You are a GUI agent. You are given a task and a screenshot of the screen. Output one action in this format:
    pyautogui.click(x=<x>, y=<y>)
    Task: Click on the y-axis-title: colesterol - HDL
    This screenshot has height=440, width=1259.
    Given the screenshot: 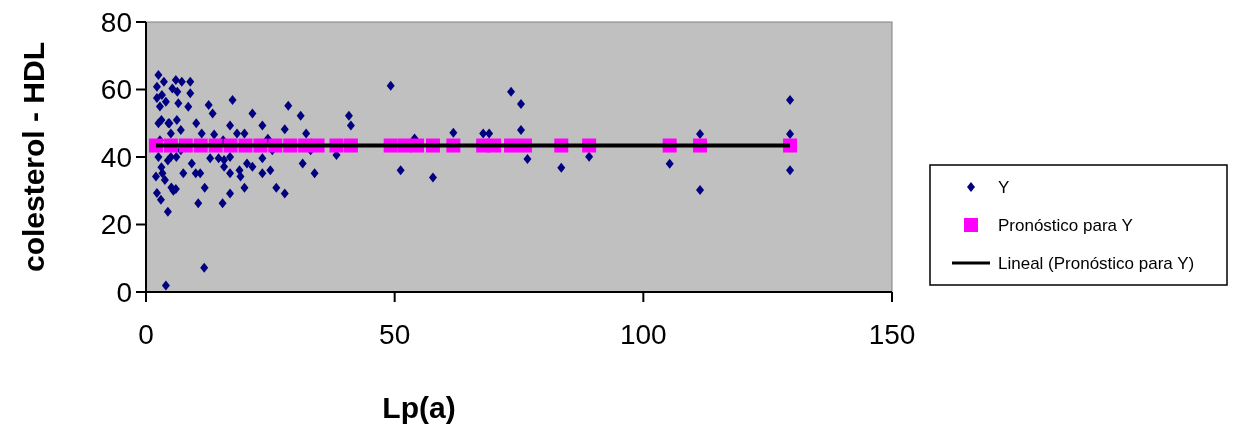 What is the action you would take?
    pyautogui.click(x=33, y=157)
    